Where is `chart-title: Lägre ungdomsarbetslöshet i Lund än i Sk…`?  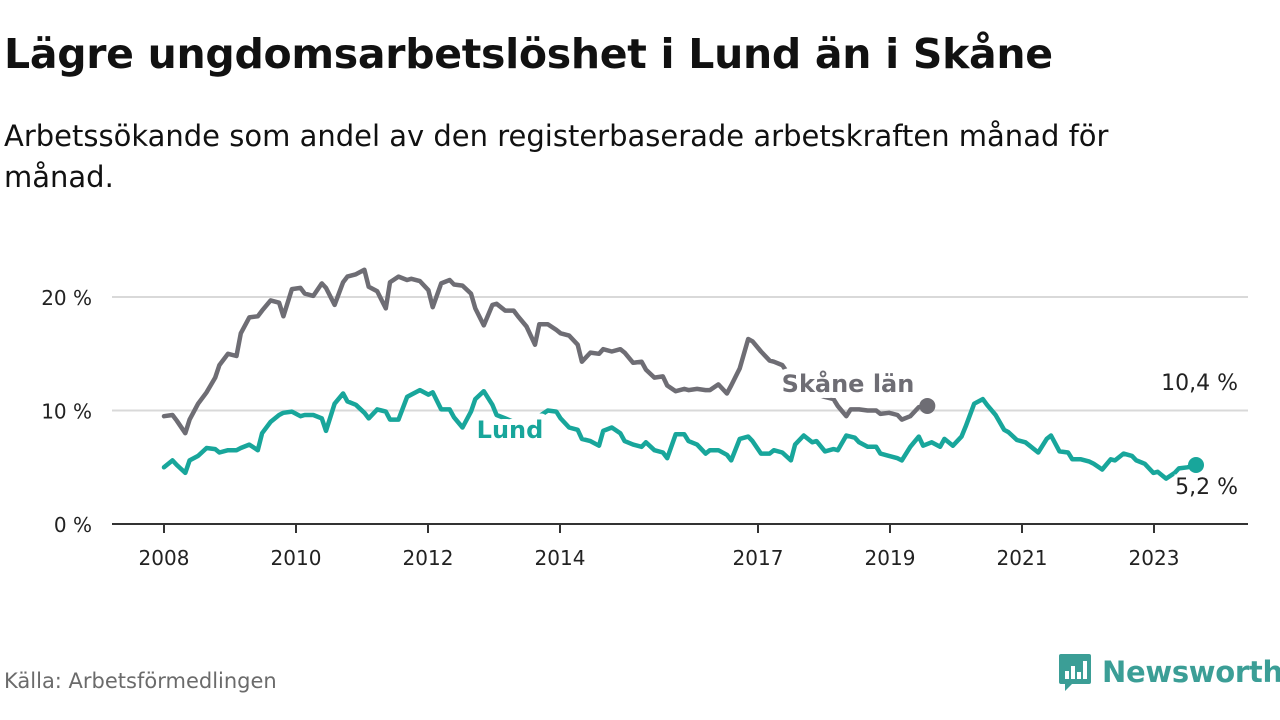
chart-title: Lägre ungdomsarbetslöshet i Lund än i Sk… is located at coordinates (528, 54).